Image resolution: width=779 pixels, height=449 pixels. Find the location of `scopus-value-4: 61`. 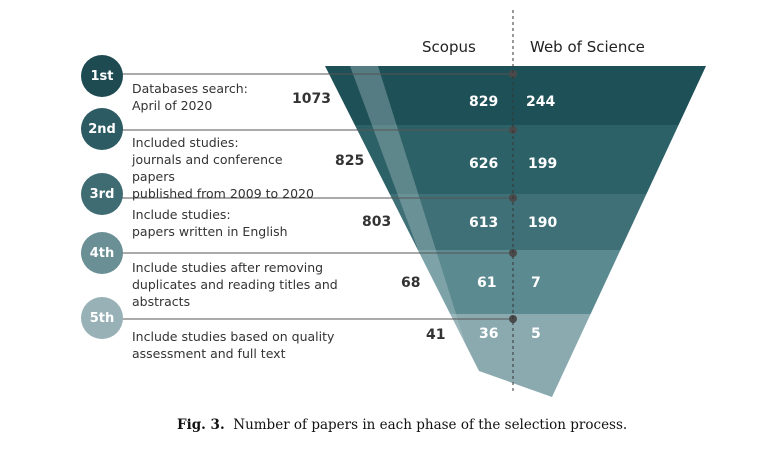

scopus-value-4: 61 is located at coordinates (487, 283).